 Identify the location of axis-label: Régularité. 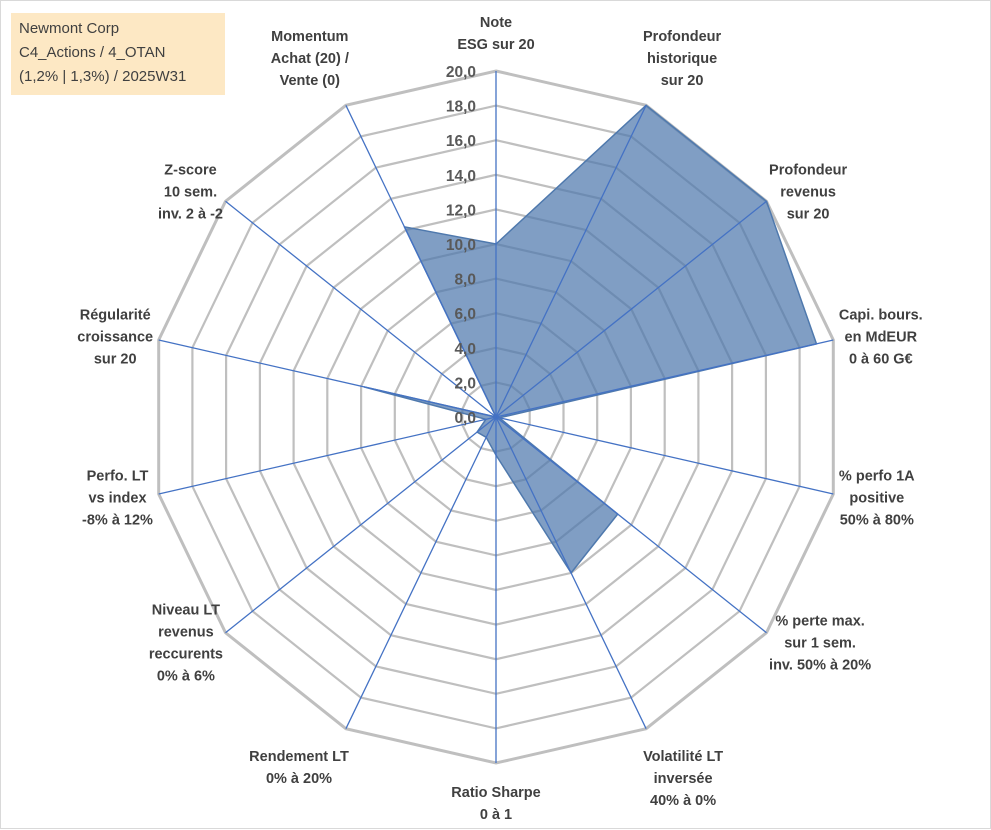
(115, 315).